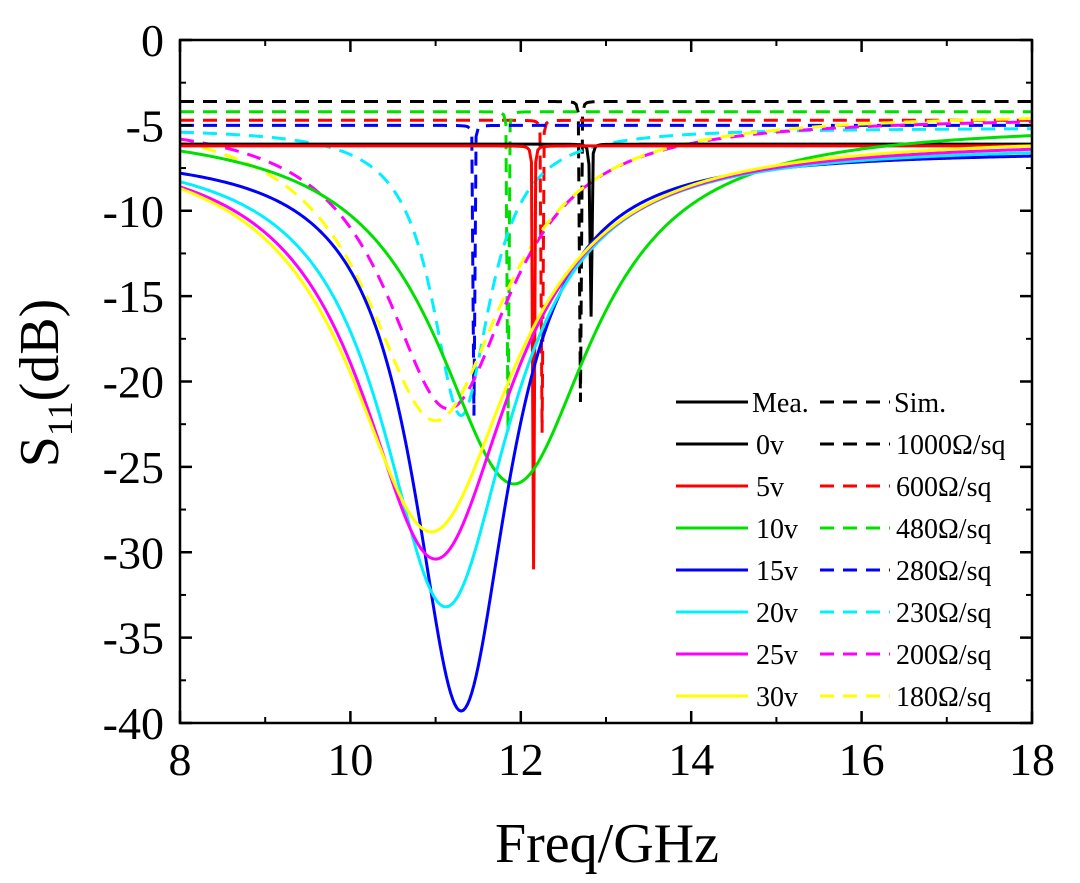 The width and height of the screenshot is (1080, 883). Describe the element at coordinates (350, 759) in the screenshot. I see `x-tick-label: 10` at that location.